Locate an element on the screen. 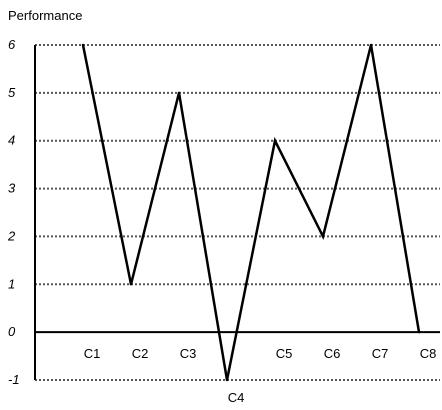 The image size is (442, 410). x-category-label: C8 is located at coordinates (428, 353).